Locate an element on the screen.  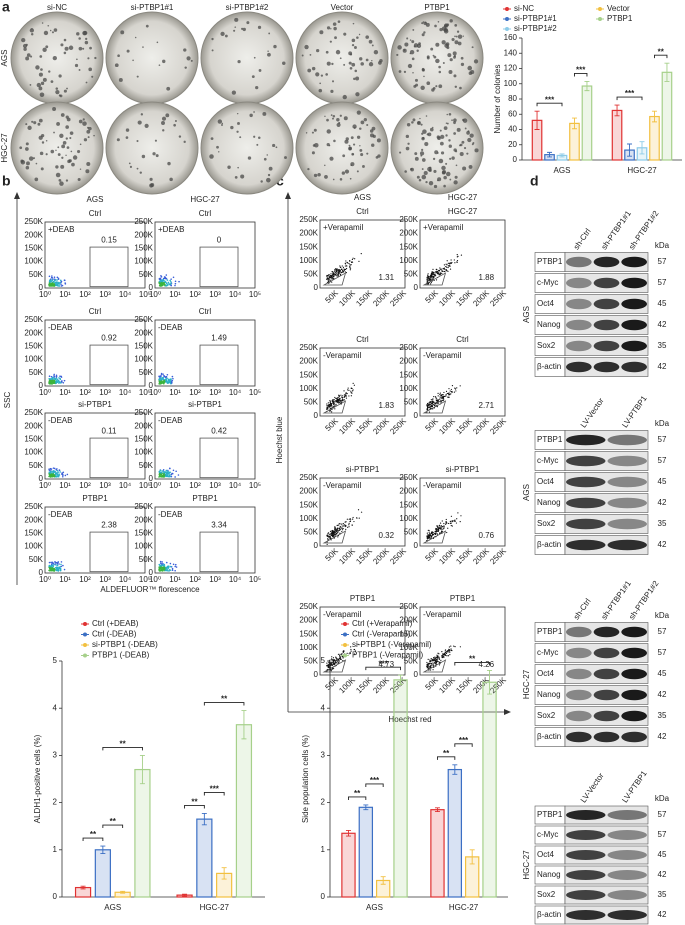
error-bar is located at coordinates (123, 892).